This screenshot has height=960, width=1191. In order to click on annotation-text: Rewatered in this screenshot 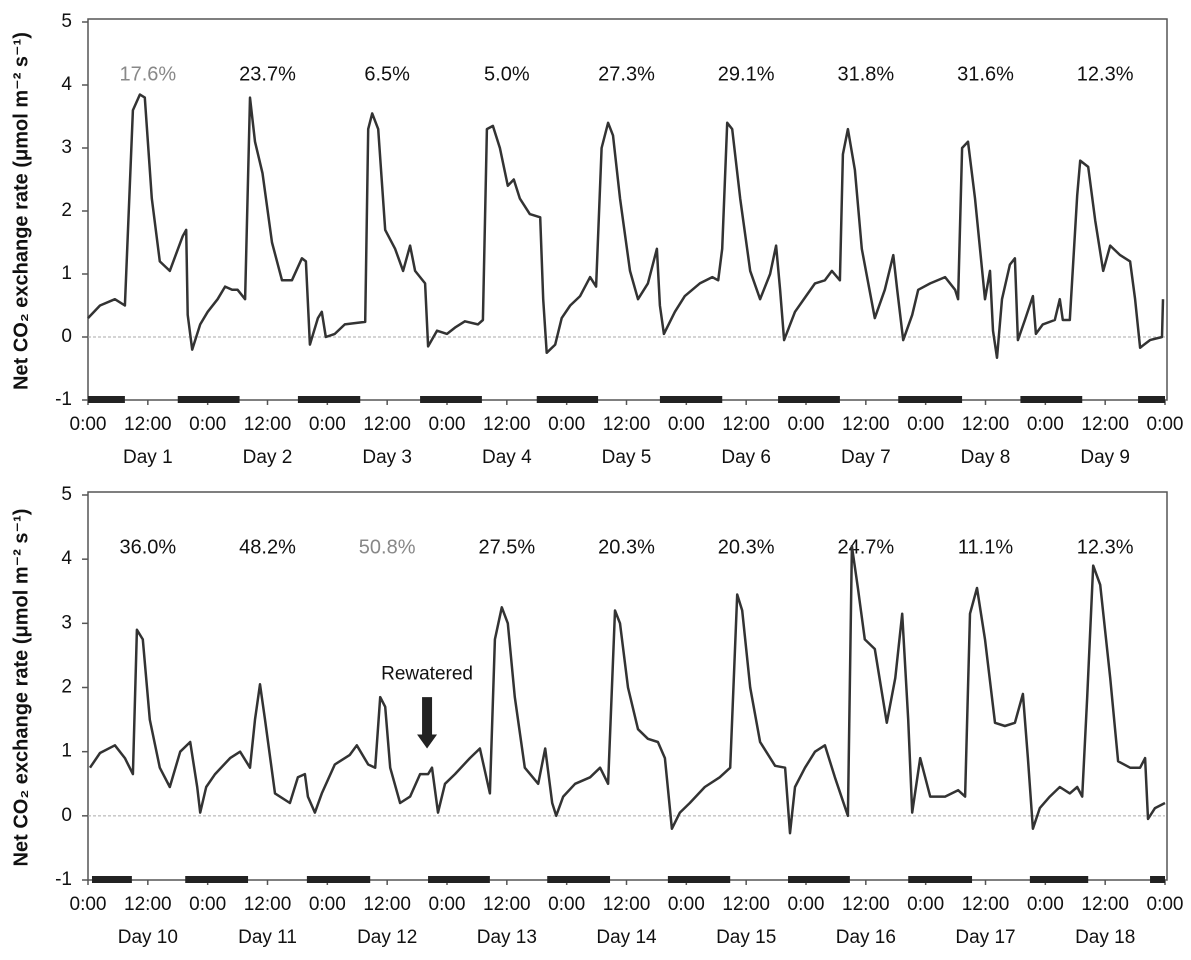, I will do `click(427, 674)`.